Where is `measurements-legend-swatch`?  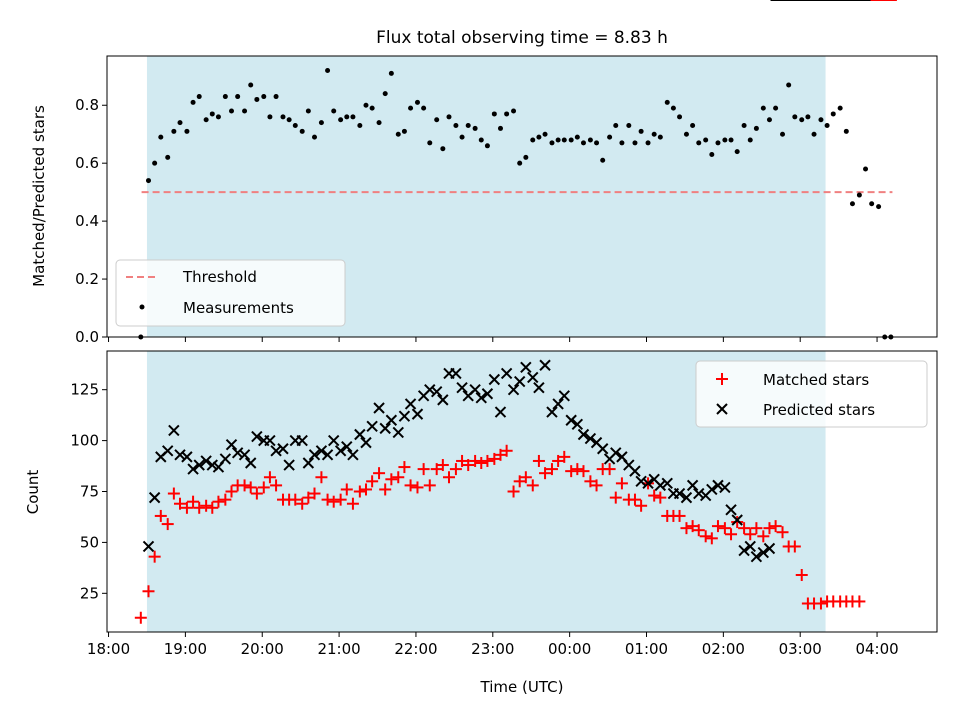
measurements-legend-swatch is located at coordinates (142, 307).